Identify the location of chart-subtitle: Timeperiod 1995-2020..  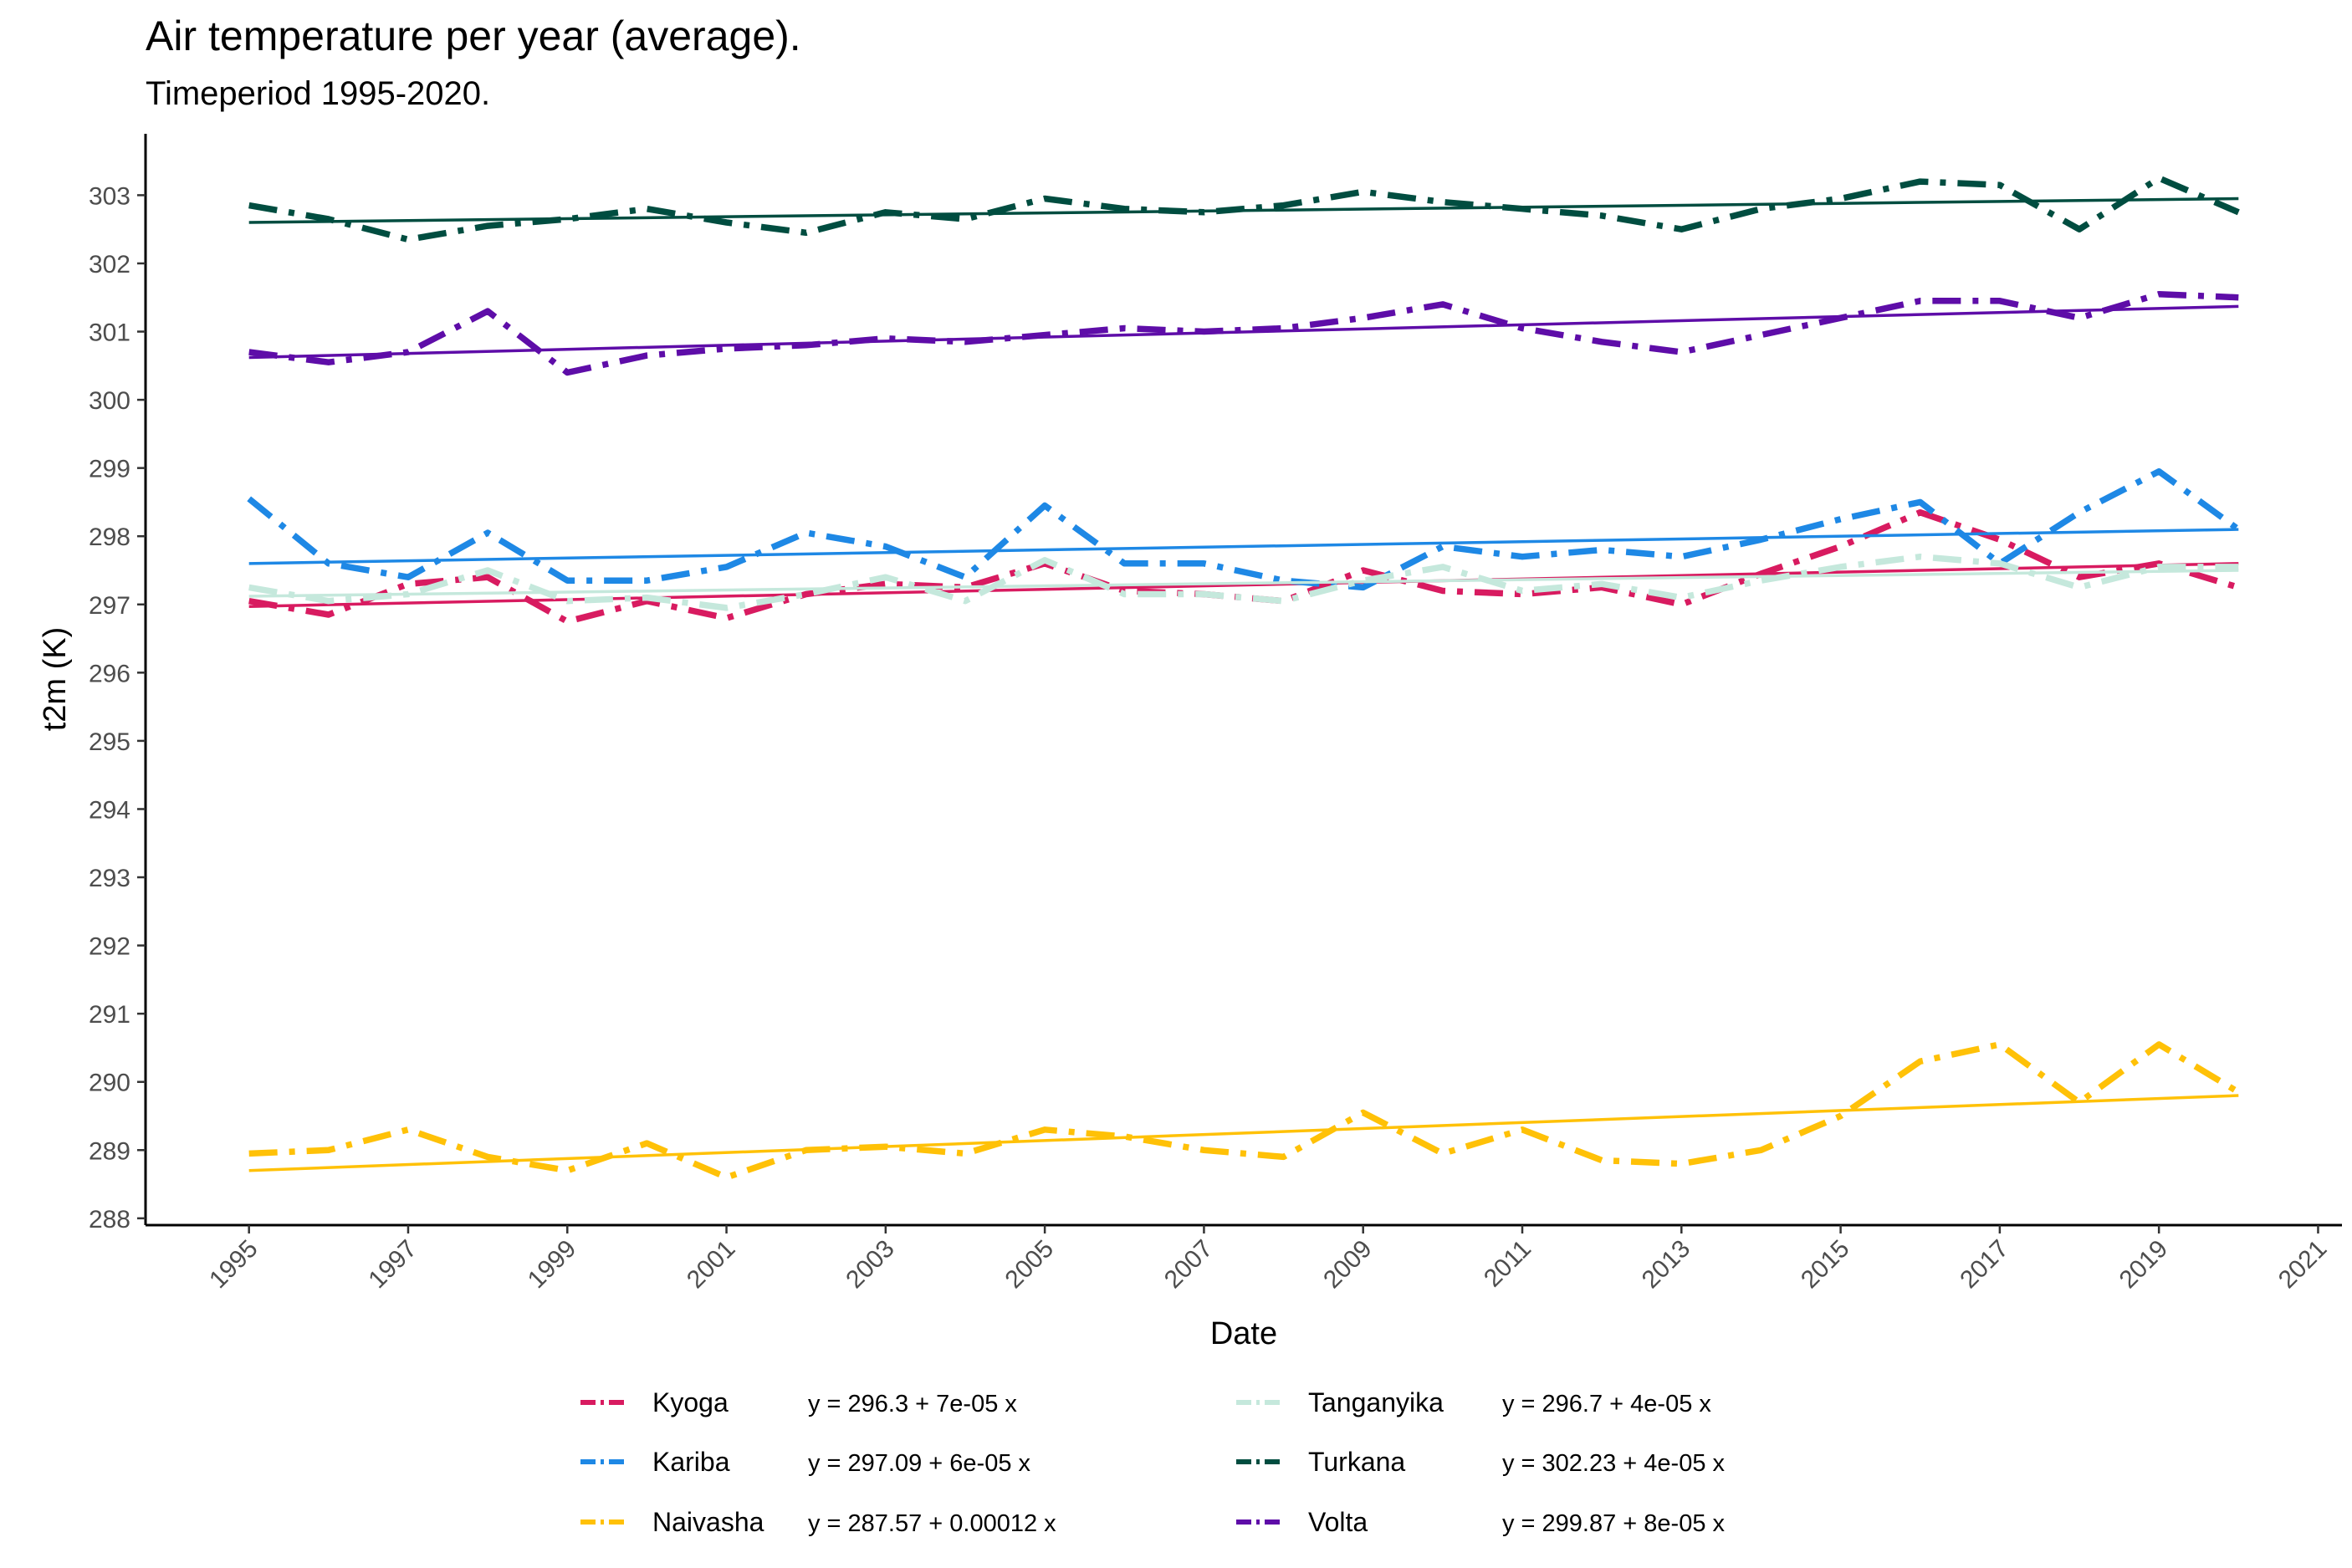
(318, 93).